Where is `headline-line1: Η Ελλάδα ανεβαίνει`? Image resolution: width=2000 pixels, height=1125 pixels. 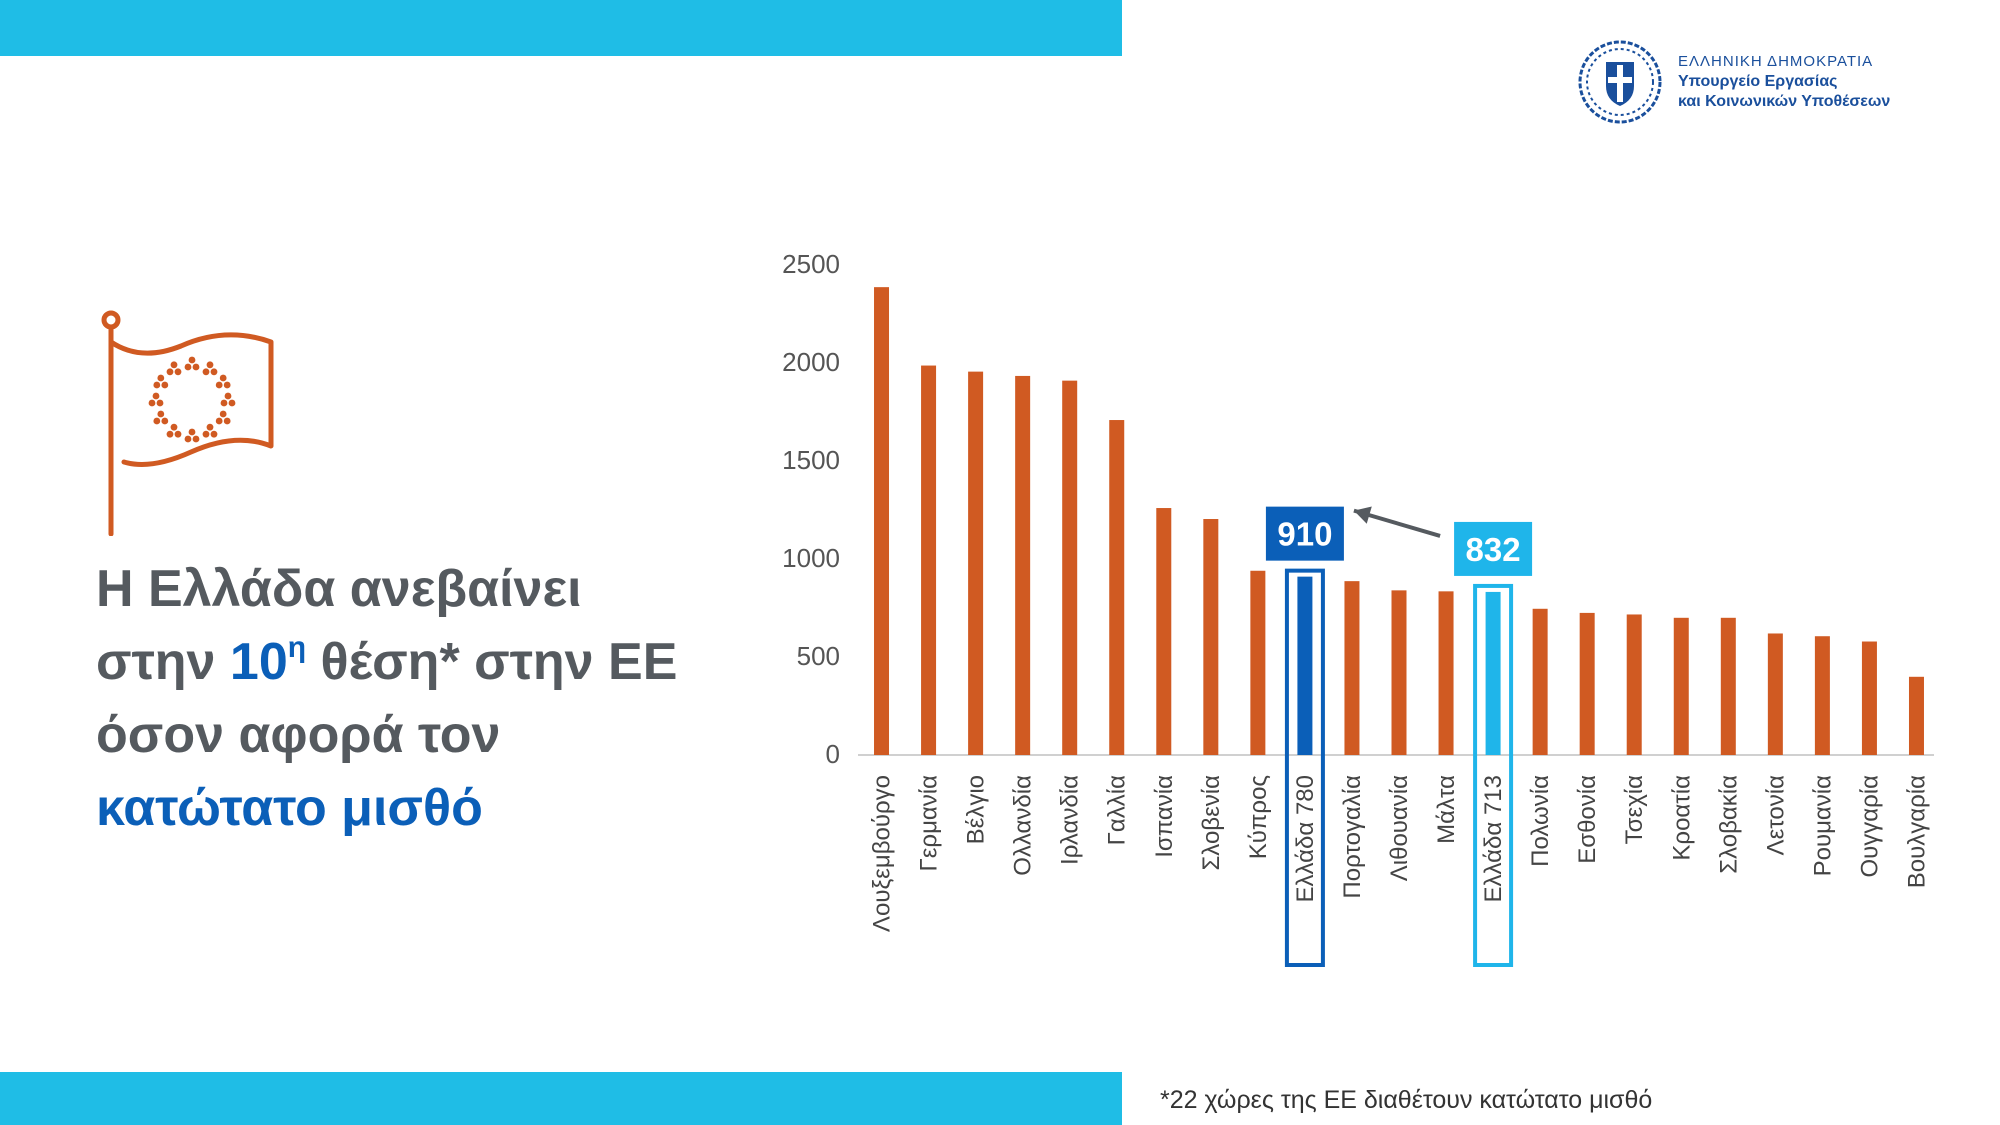
headline-line1: Η Ελλάδα ανεβαίνει is located at coordinates (339, 589).